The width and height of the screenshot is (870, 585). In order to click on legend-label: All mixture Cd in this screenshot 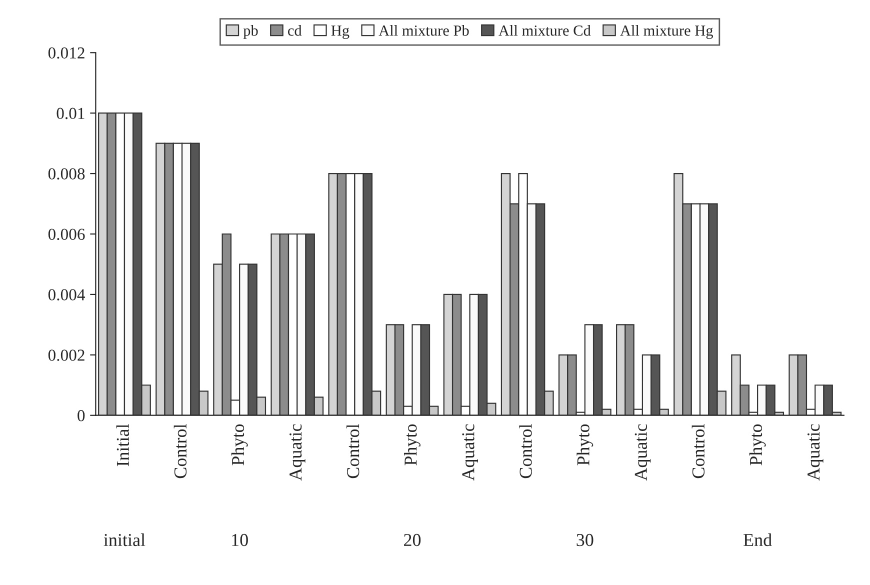, I will do `click(544, 30)`.